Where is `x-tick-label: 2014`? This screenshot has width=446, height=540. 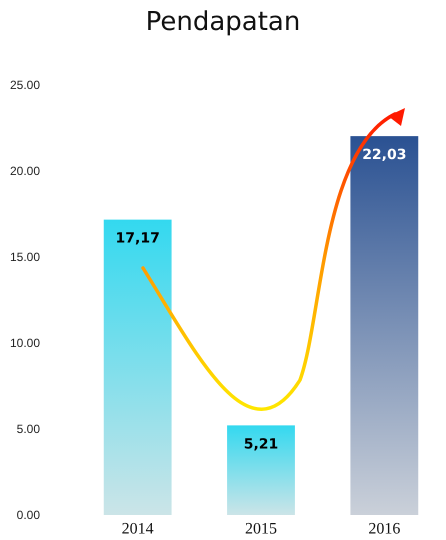 x-tick-label: 2014 is located at coordinates (138, 529).